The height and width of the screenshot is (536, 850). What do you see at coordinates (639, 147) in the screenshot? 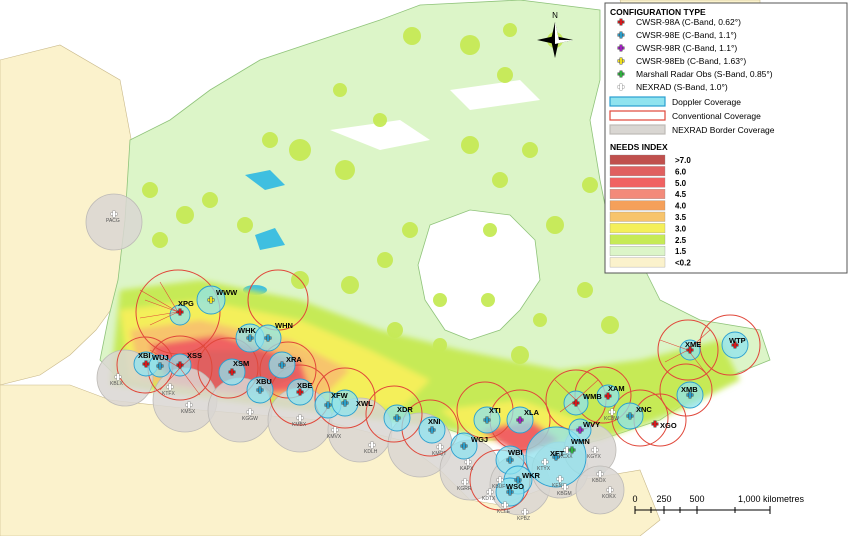
I see `legend-needs-title: NEEDS INDEX` at bounding box center [639, 147].